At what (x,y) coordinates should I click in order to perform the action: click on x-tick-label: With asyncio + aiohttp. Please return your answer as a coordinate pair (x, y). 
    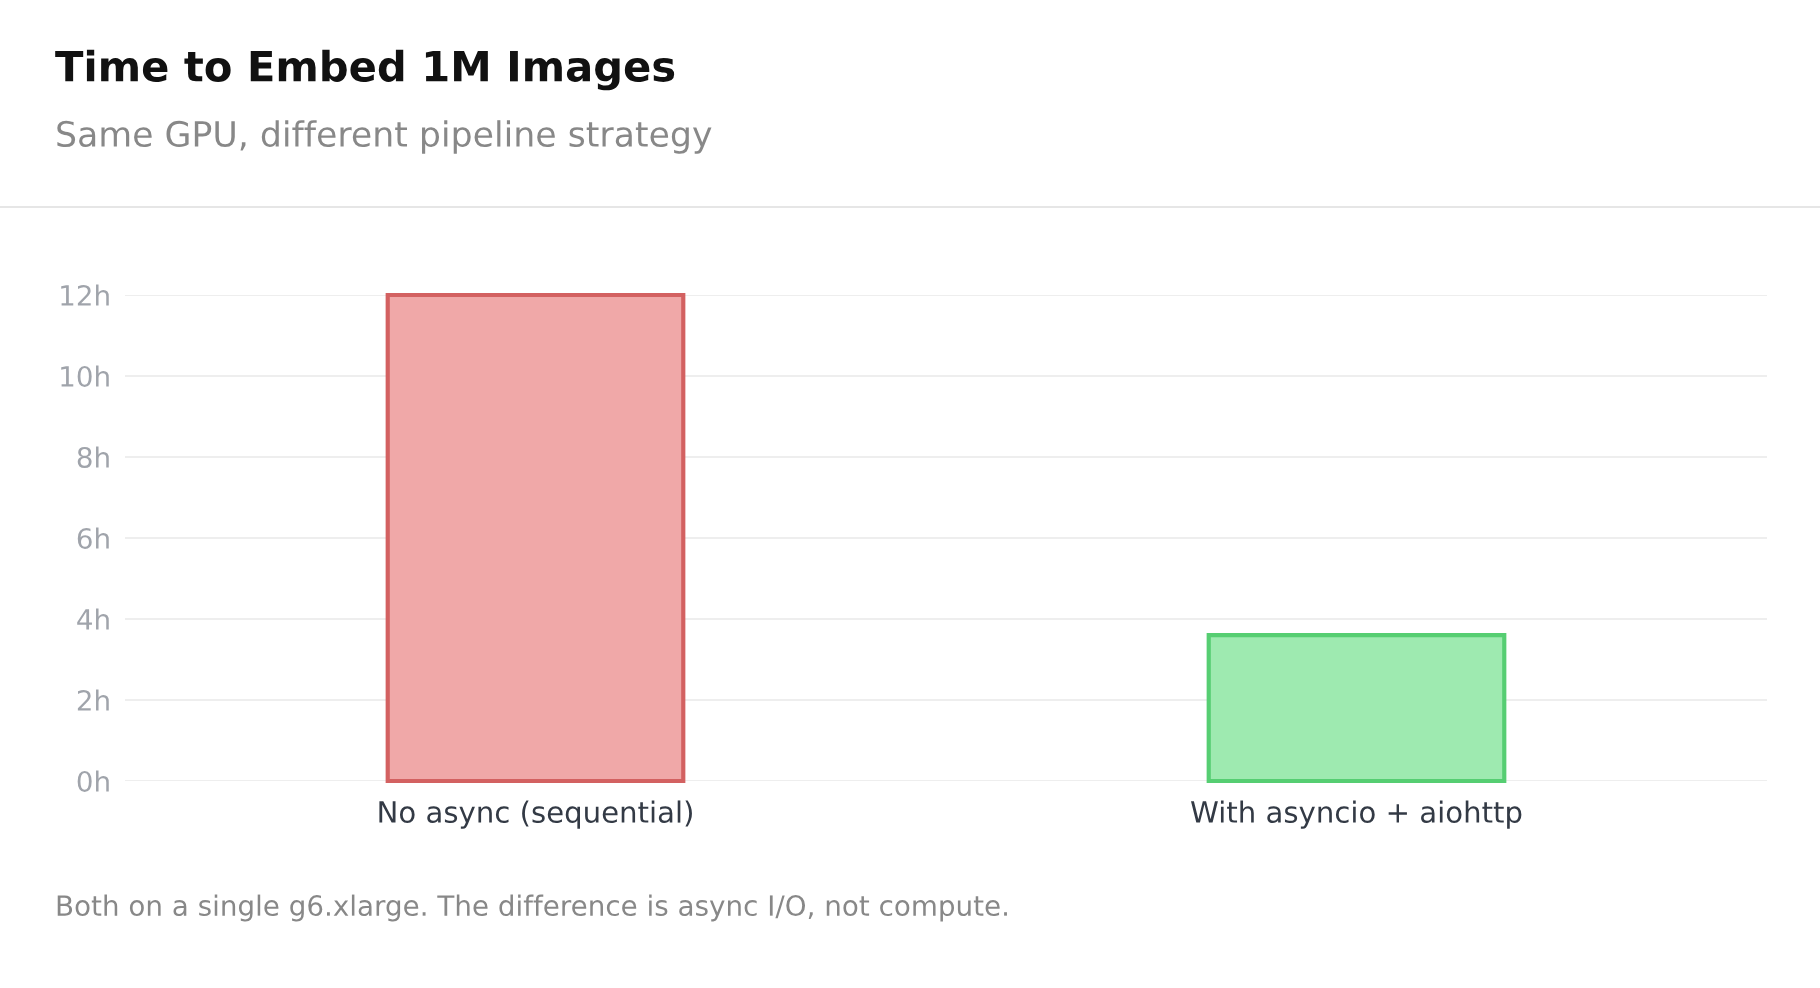
    Looking at the image, I should click on (1356, 814).